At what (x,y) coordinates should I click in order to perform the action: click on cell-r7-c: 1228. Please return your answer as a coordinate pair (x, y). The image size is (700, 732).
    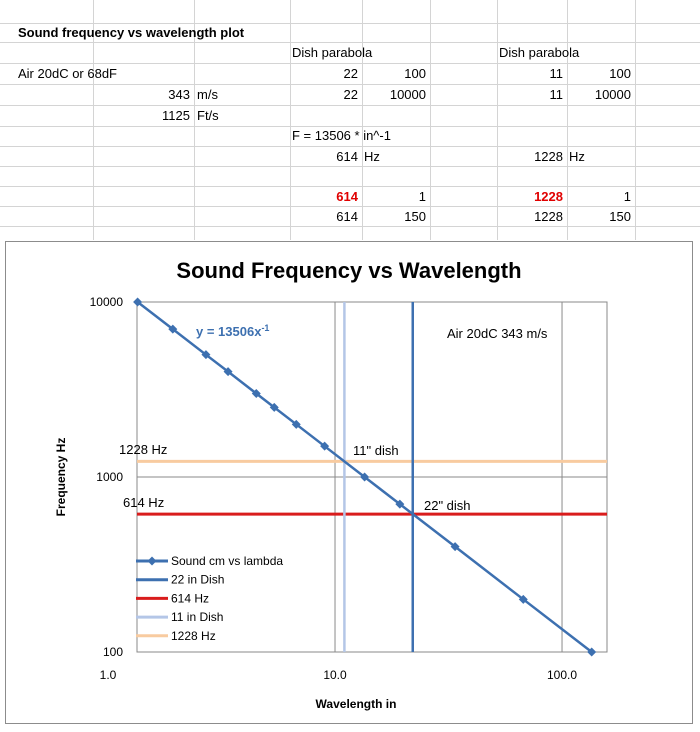
    Looking at the image, I should click on (548, 196).